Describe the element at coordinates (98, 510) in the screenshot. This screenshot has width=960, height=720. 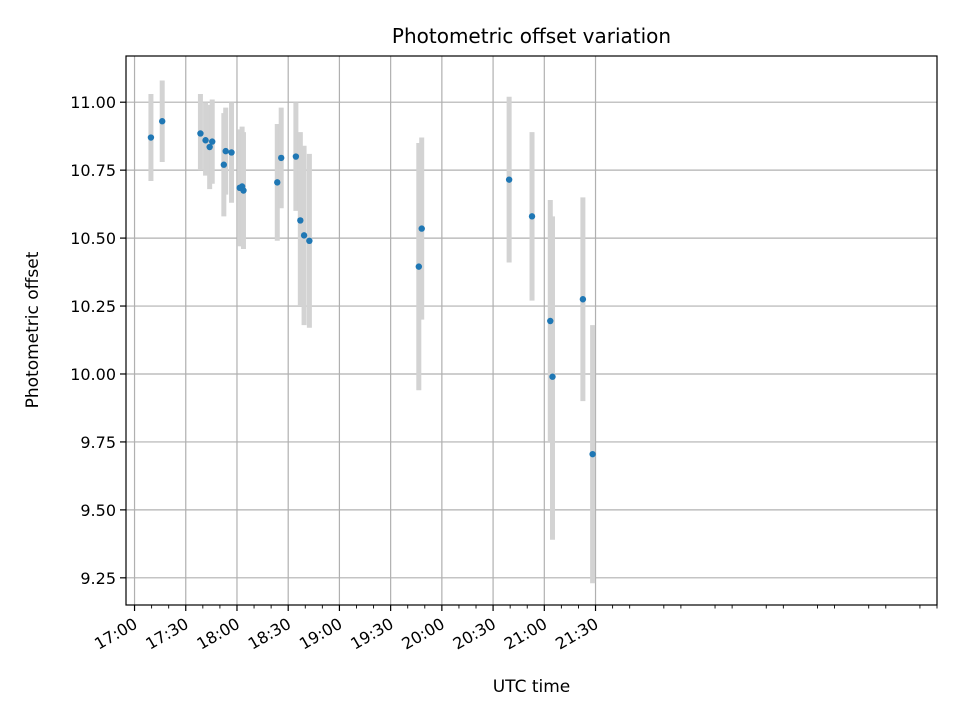
I see `y-tick-label: 9.50` at that location.